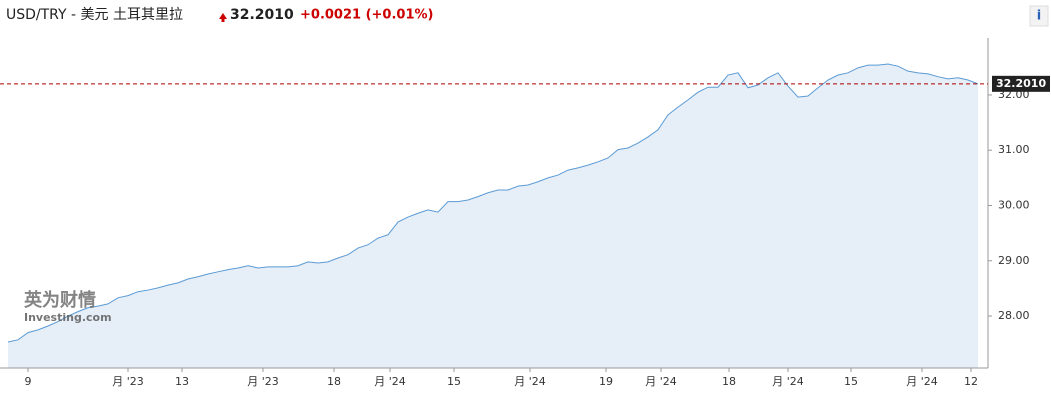  What do you see at coordinates (262, 15) in the screenshot?
I see `price: 32.2010` at bounding box center [262, 15].